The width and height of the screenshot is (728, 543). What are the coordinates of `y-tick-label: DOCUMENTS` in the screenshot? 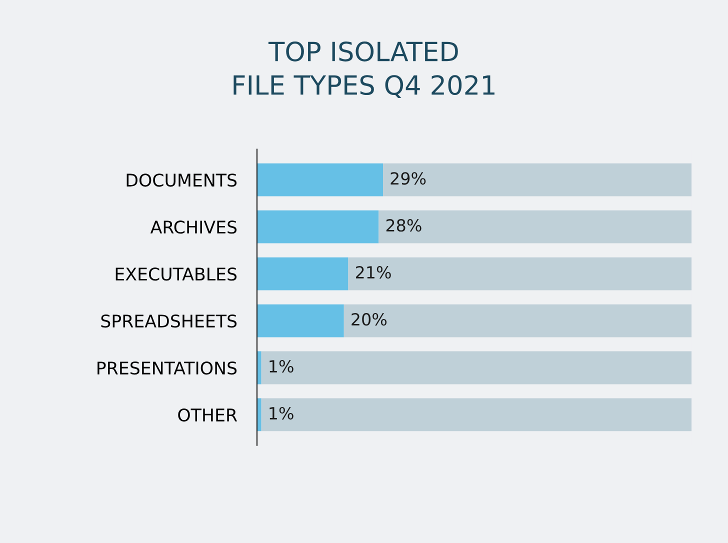 It's located at (181, 180).